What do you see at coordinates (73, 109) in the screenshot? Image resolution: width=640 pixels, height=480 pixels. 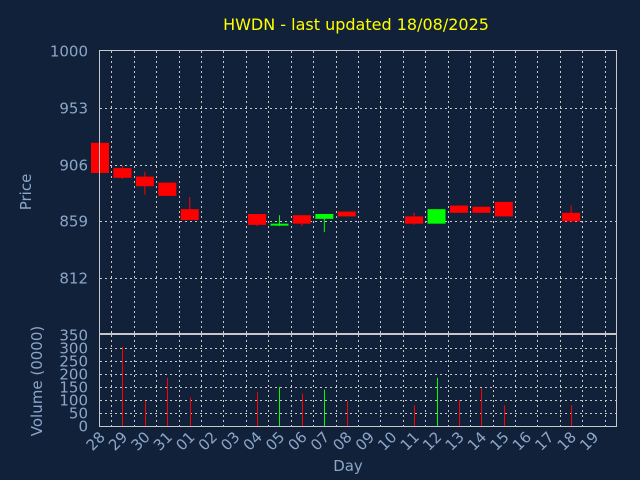 I see `price-tick-label: 953` at bounding box center [73, 109].